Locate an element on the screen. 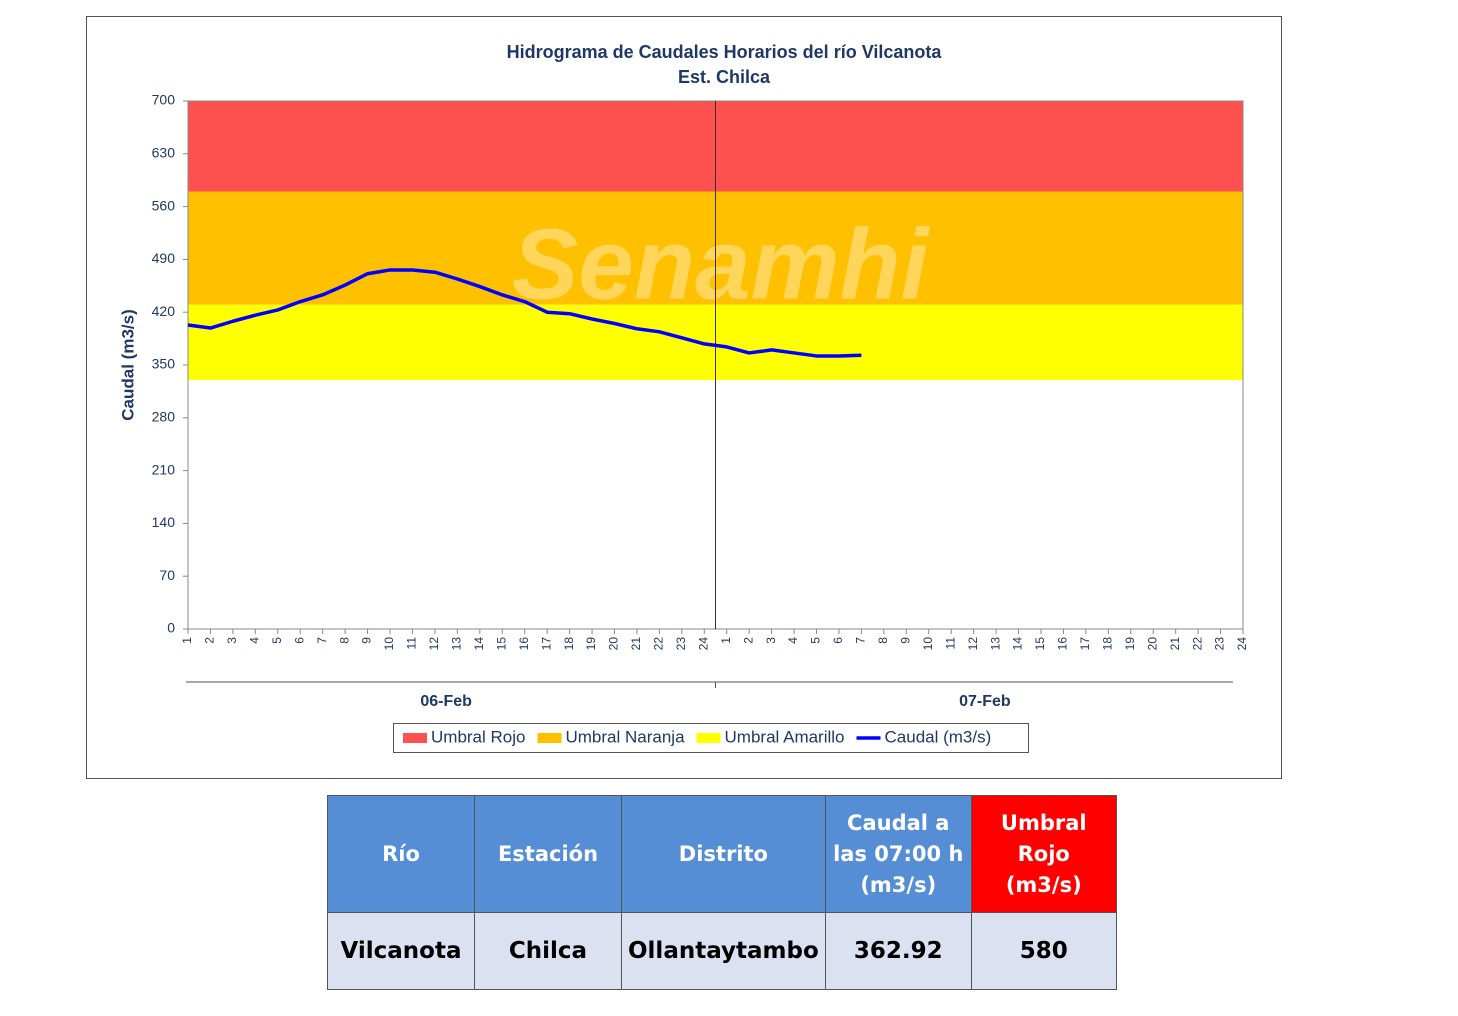  y-tick-label: 0 is located at coordinates (171, 628).